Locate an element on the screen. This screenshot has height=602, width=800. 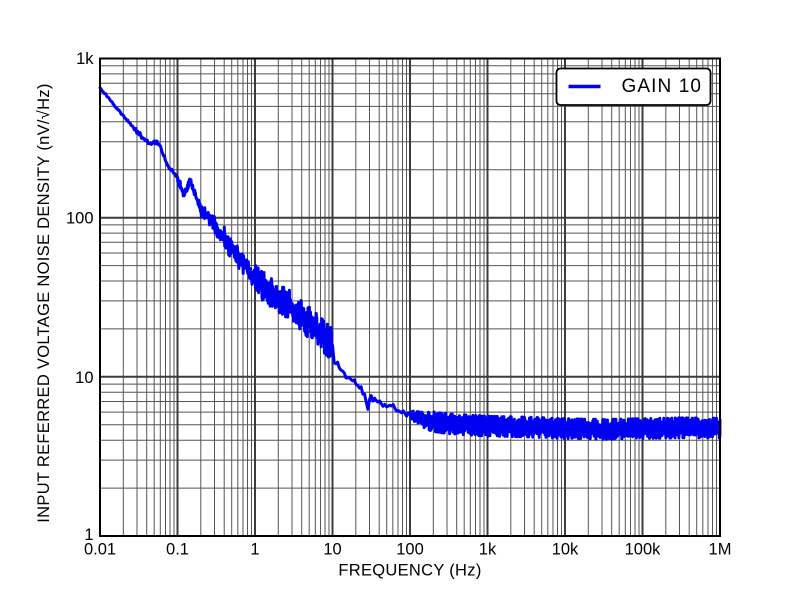
svg-text: 1M is located at coordinates (720, 550).